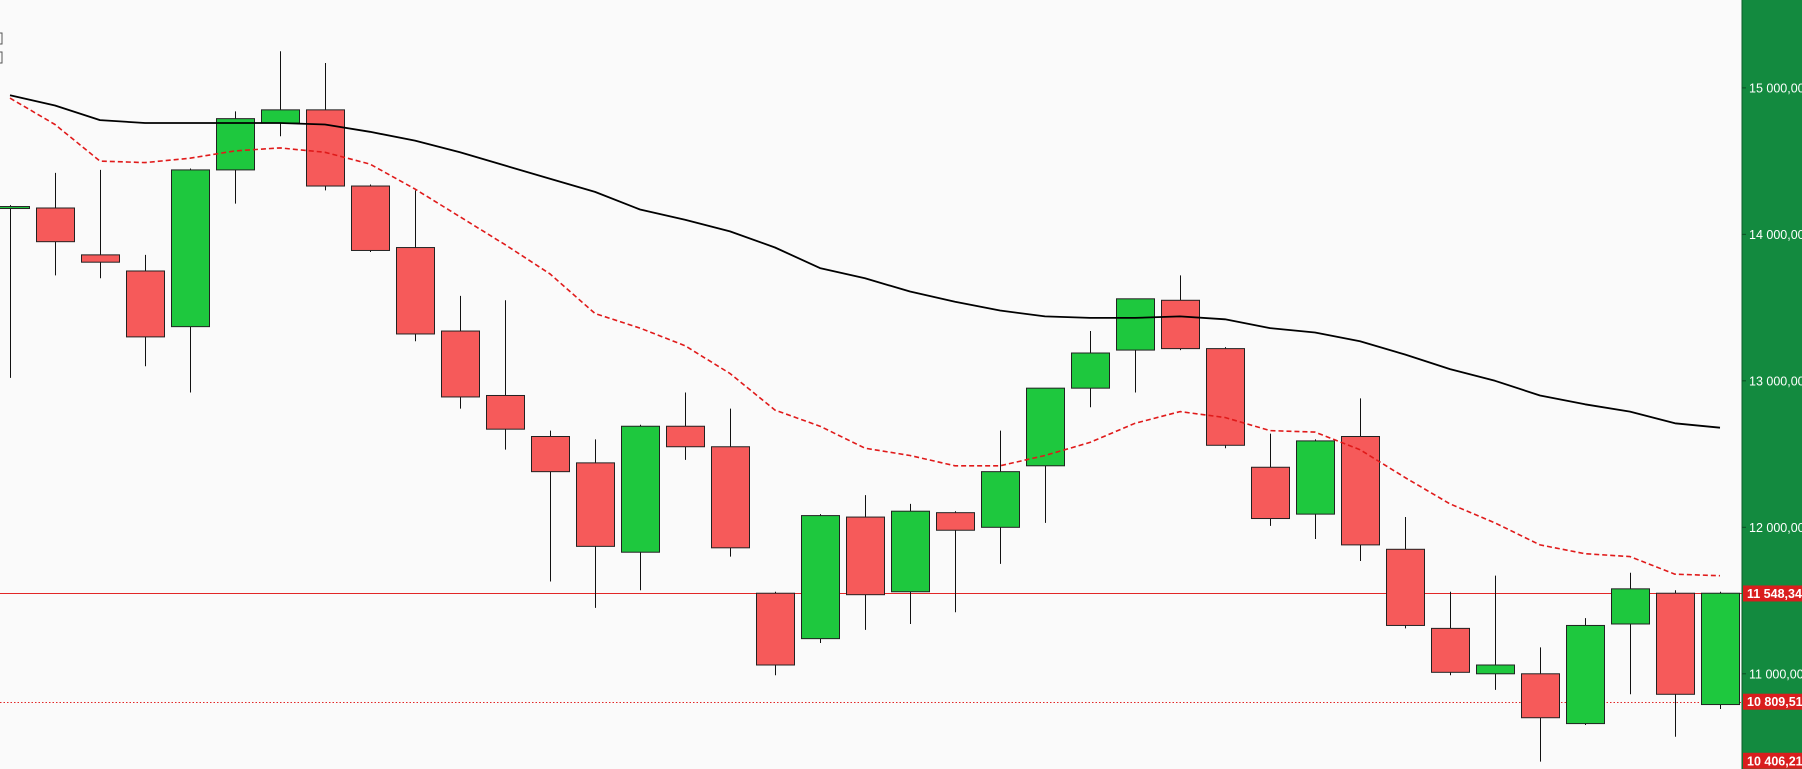 This screenshot has width=1802, height=769. I want to click on price-tag-label: 10 809,51, so click(1774, 702).